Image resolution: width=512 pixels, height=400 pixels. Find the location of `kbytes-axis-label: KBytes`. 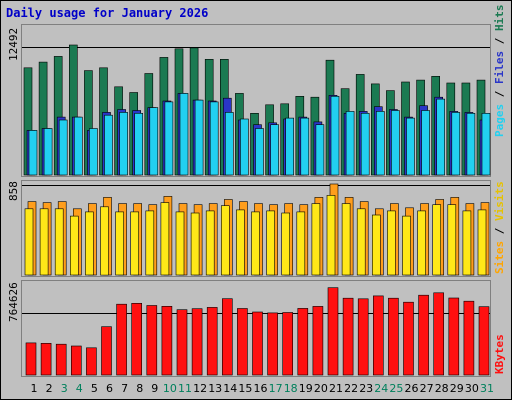

kbytes-axis-label: KBytes is located at coordinates (499, 354).